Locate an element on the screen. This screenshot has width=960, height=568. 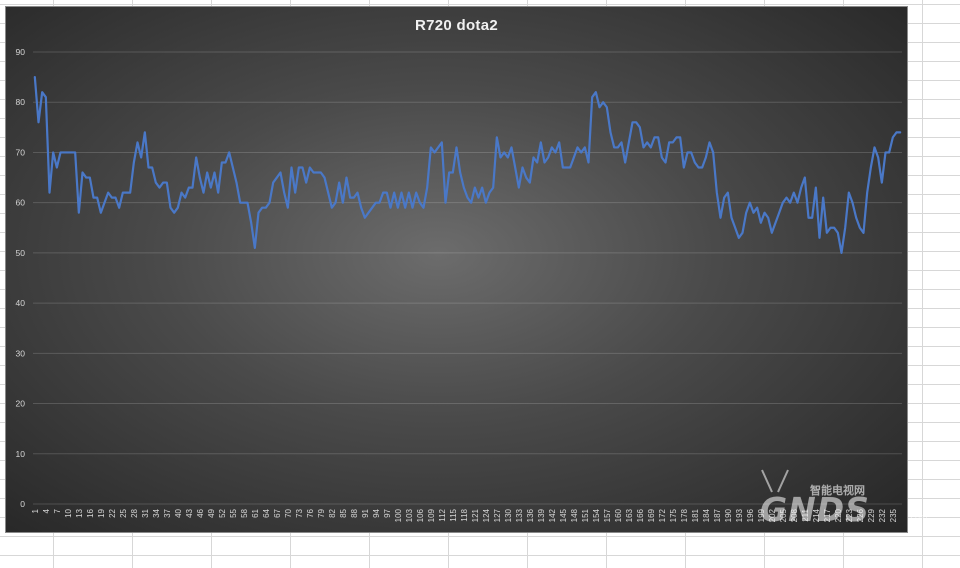
x-tick-label: 76 is located at coordinates (310, 512).